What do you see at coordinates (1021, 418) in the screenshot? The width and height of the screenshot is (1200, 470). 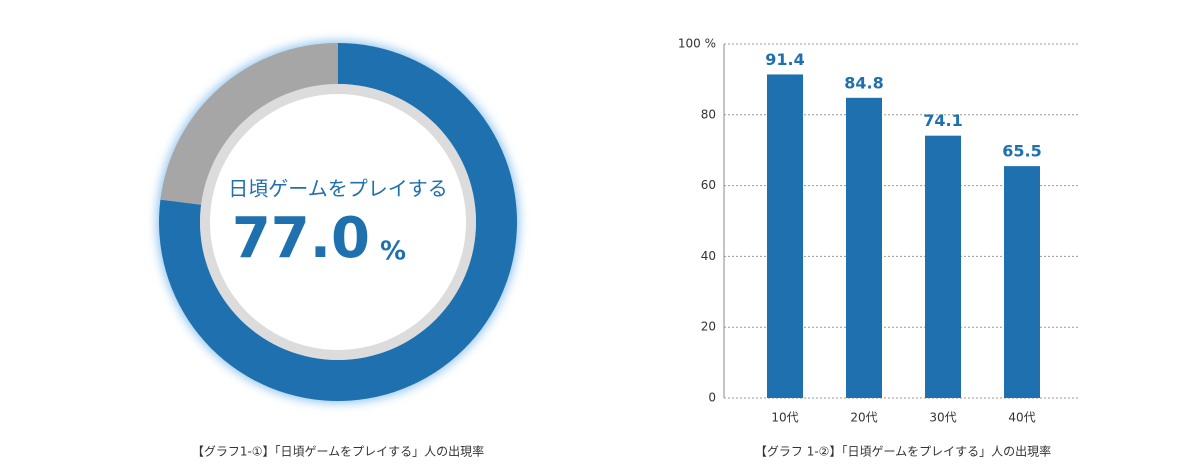 I see `x-tick-label: 40代` at bounding box center [1021, 418].